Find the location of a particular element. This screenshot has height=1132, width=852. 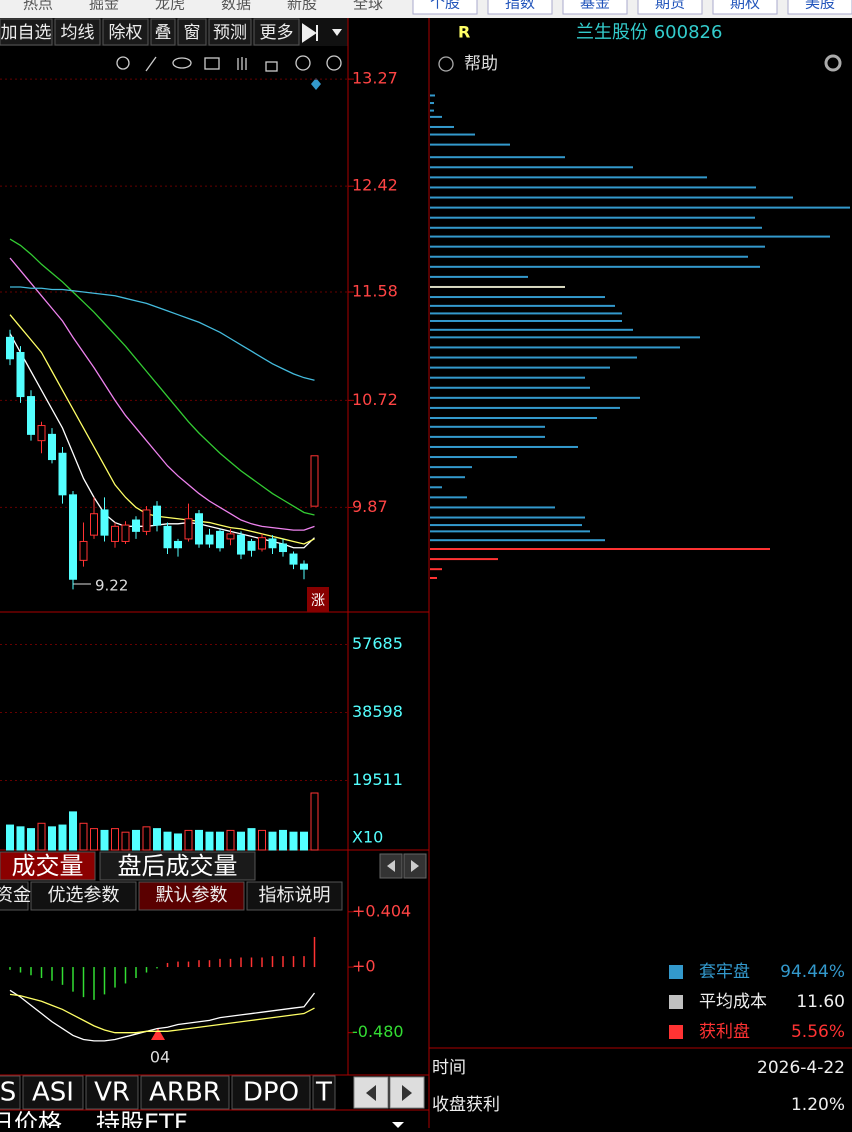

legend-swatch is located at coordinates (676, 1032).